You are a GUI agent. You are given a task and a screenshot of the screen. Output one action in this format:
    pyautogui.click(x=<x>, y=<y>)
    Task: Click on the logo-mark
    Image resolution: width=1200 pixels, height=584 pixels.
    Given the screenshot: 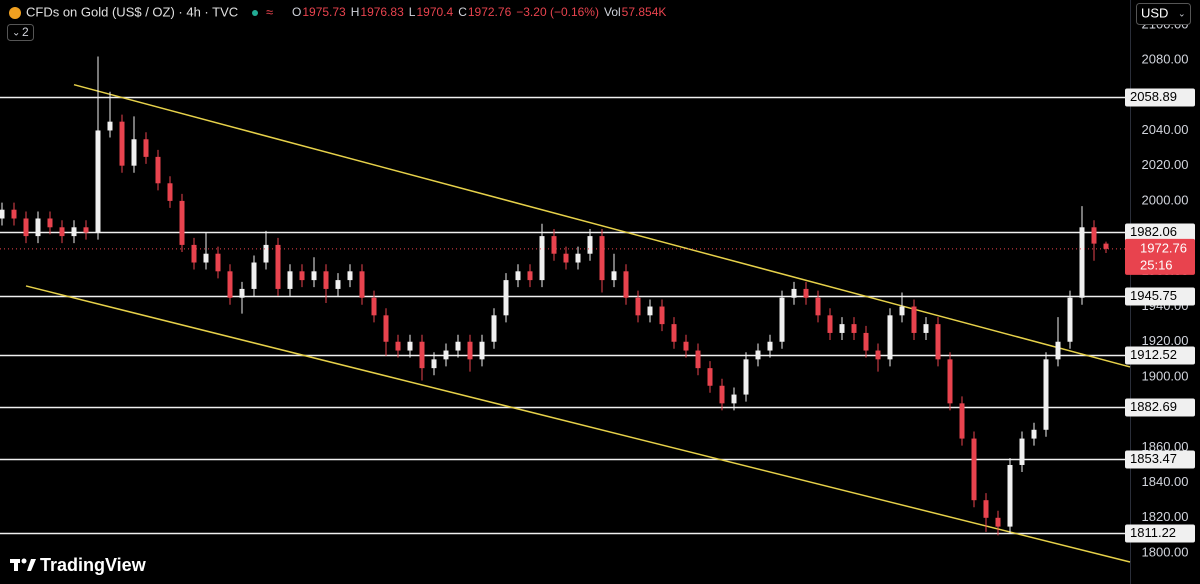 What is the action you would take?
    pyautogui.click(x=16, y=565)
    